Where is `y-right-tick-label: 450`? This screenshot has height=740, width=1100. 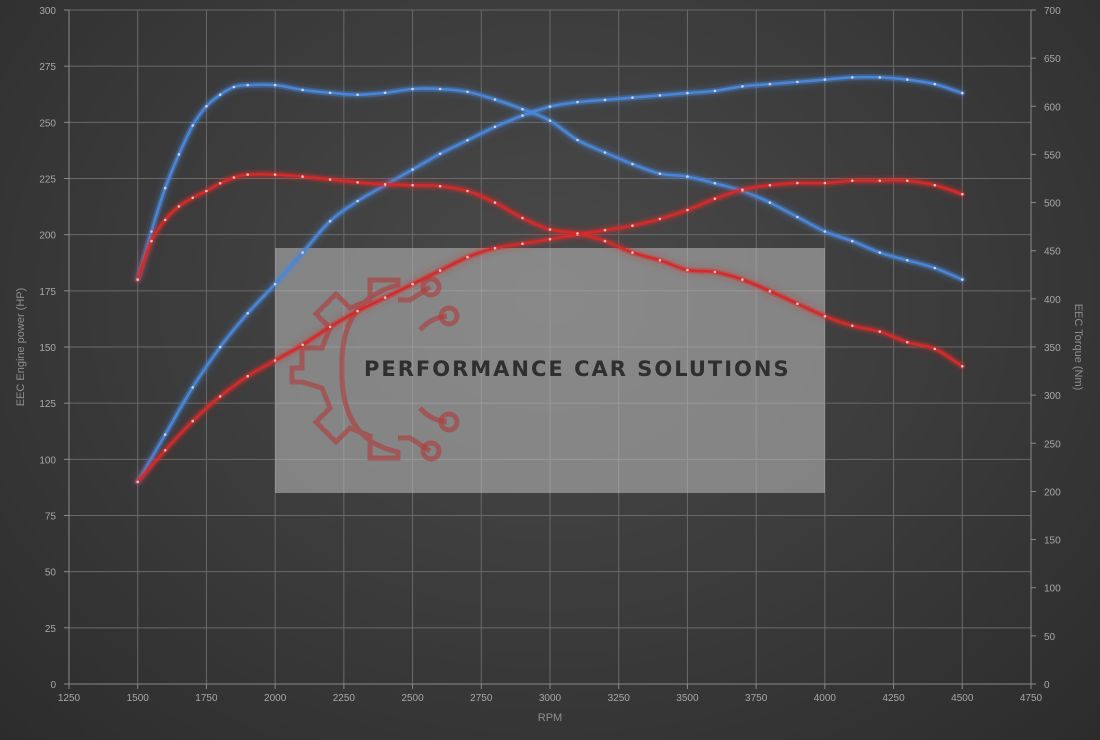 y-right-tick-label: 450 is located at coordinates (1052, 252).